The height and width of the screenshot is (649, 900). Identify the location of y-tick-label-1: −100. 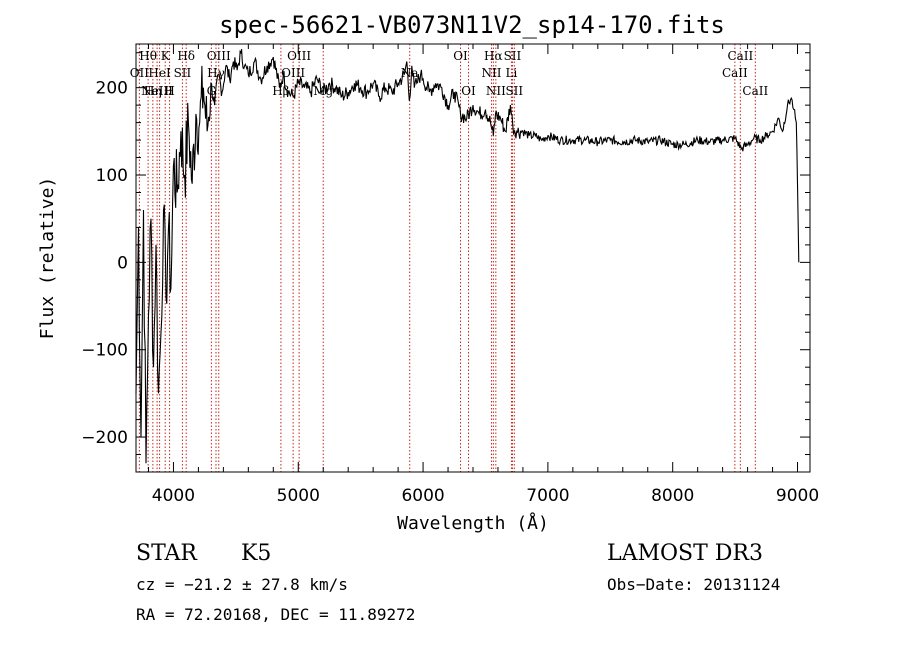
(104, 351).